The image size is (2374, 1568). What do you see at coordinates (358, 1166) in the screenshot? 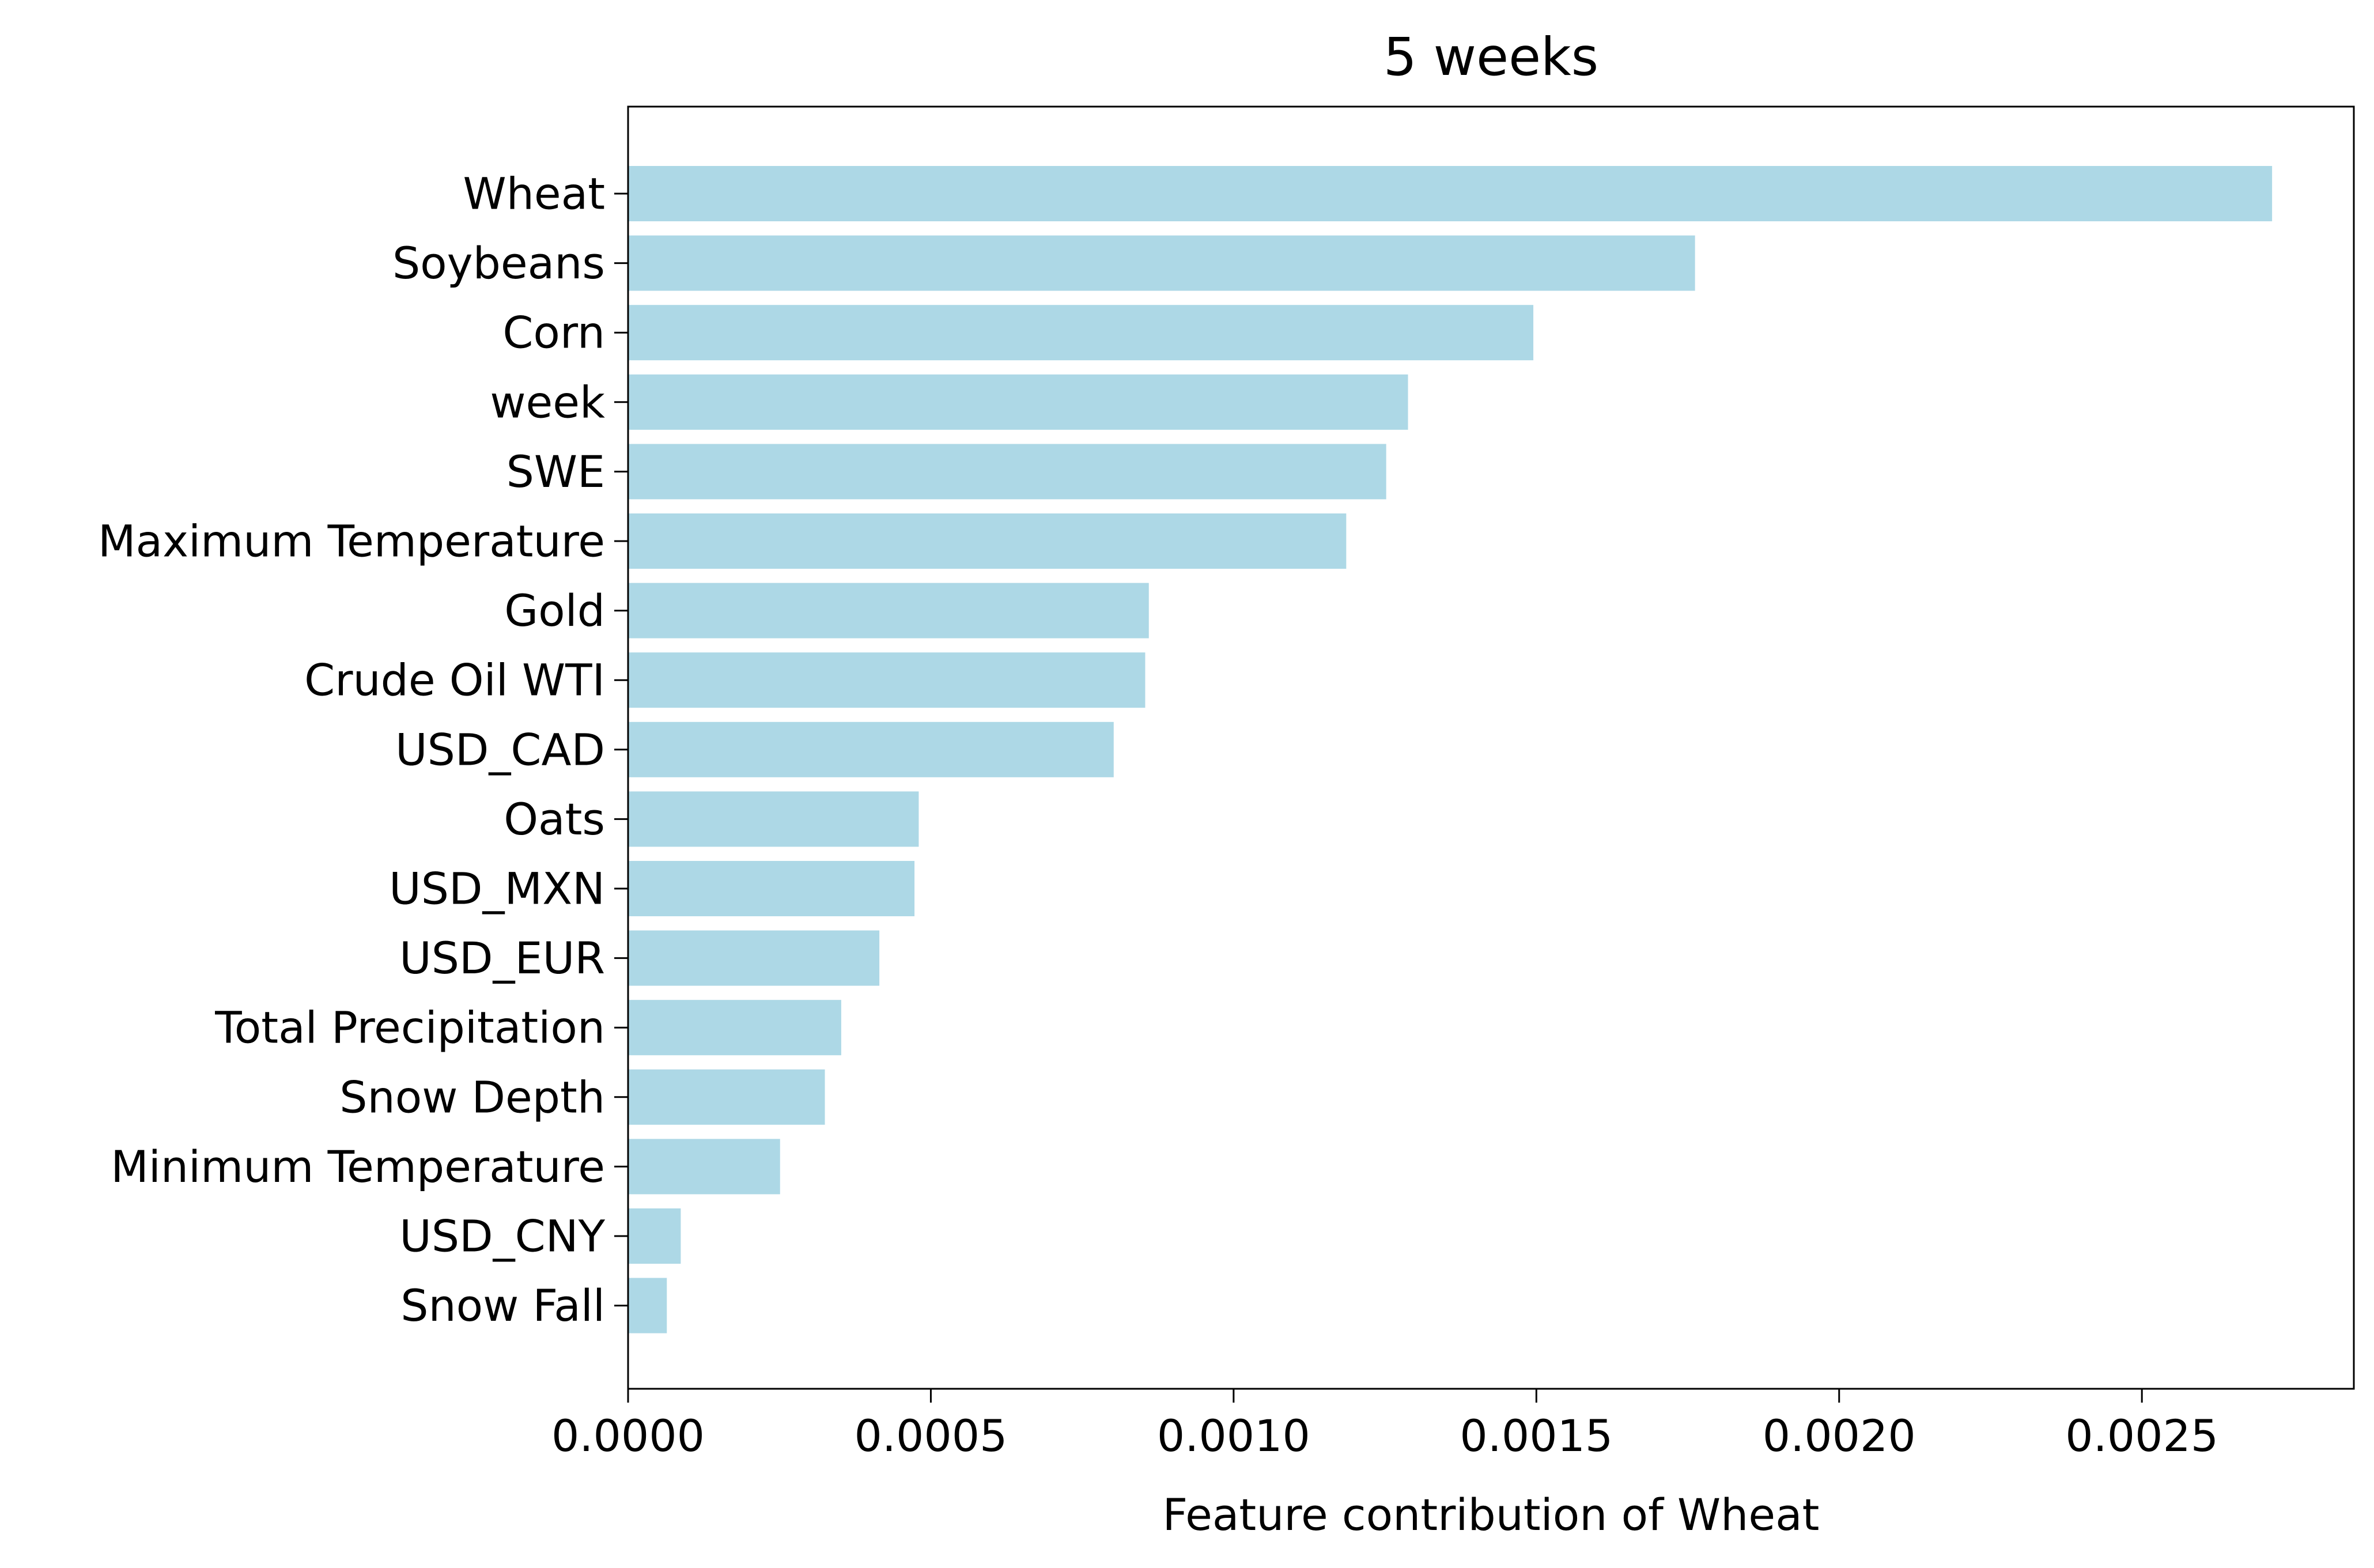
I see `y-tick-label: Minimum Temperature` at bounding box center [358, 1166].